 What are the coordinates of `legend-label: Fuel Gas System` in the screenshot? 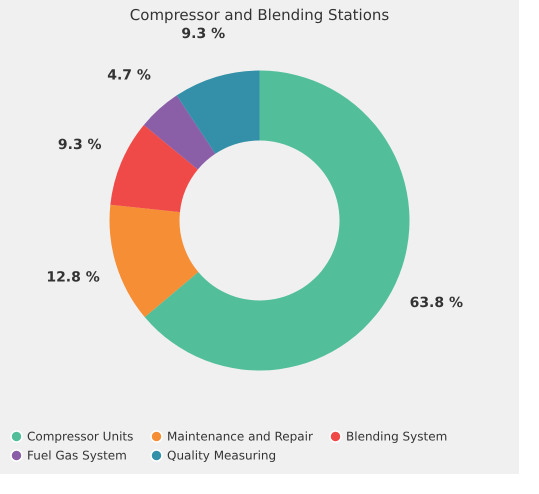 It's located at (77, 455).